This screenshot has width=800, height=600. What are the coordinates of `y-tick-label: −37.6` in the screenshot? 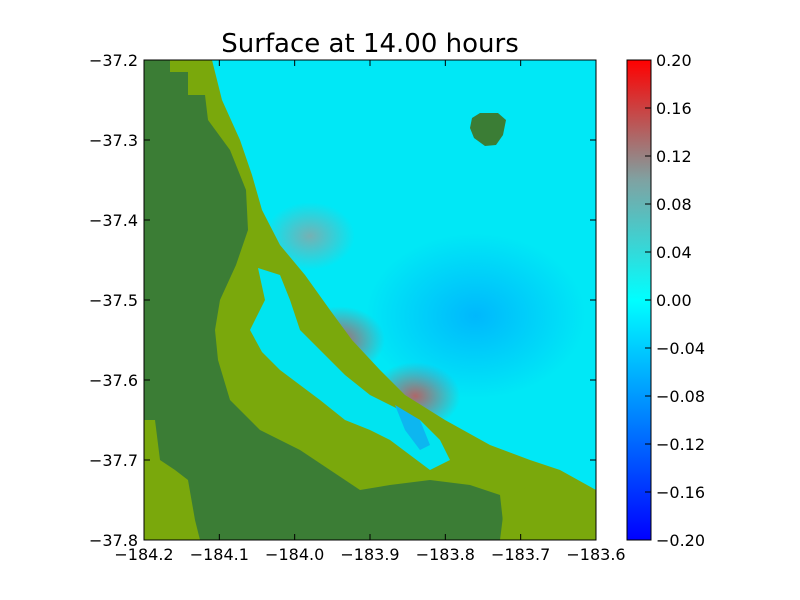 It's located at (113, 380).